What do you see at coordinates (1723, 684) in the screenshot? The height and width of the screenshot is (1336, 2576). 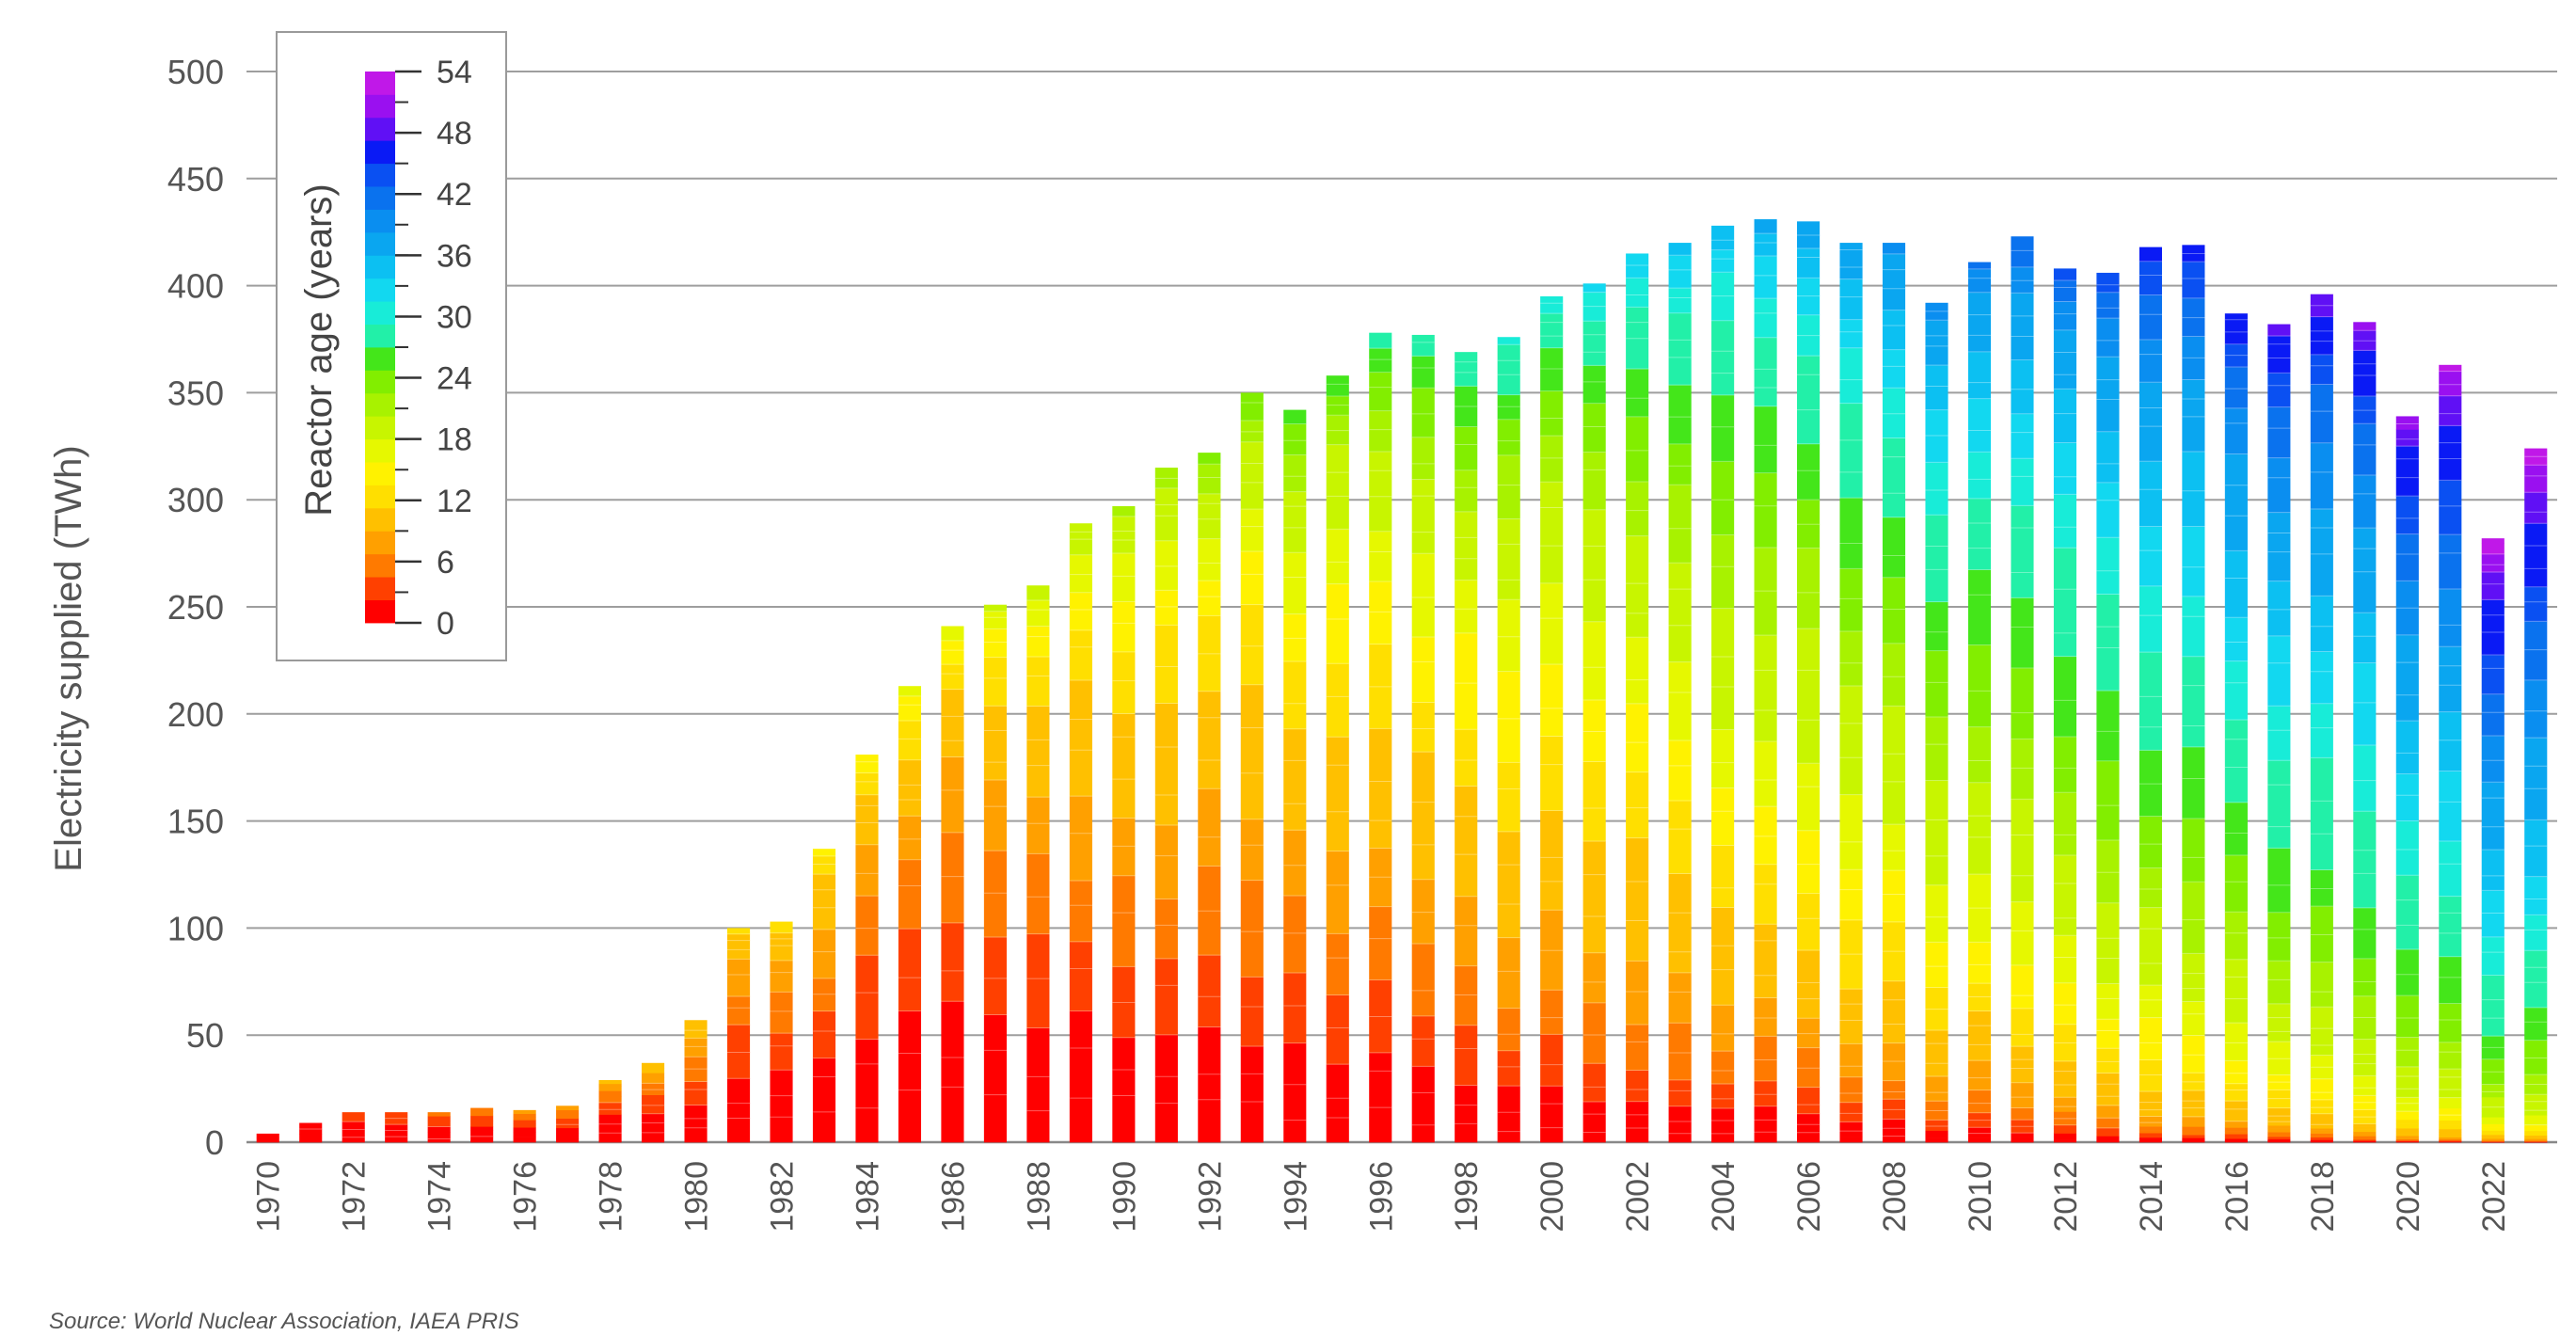 I see `bar-2004` at bounding box center [1723, 684].